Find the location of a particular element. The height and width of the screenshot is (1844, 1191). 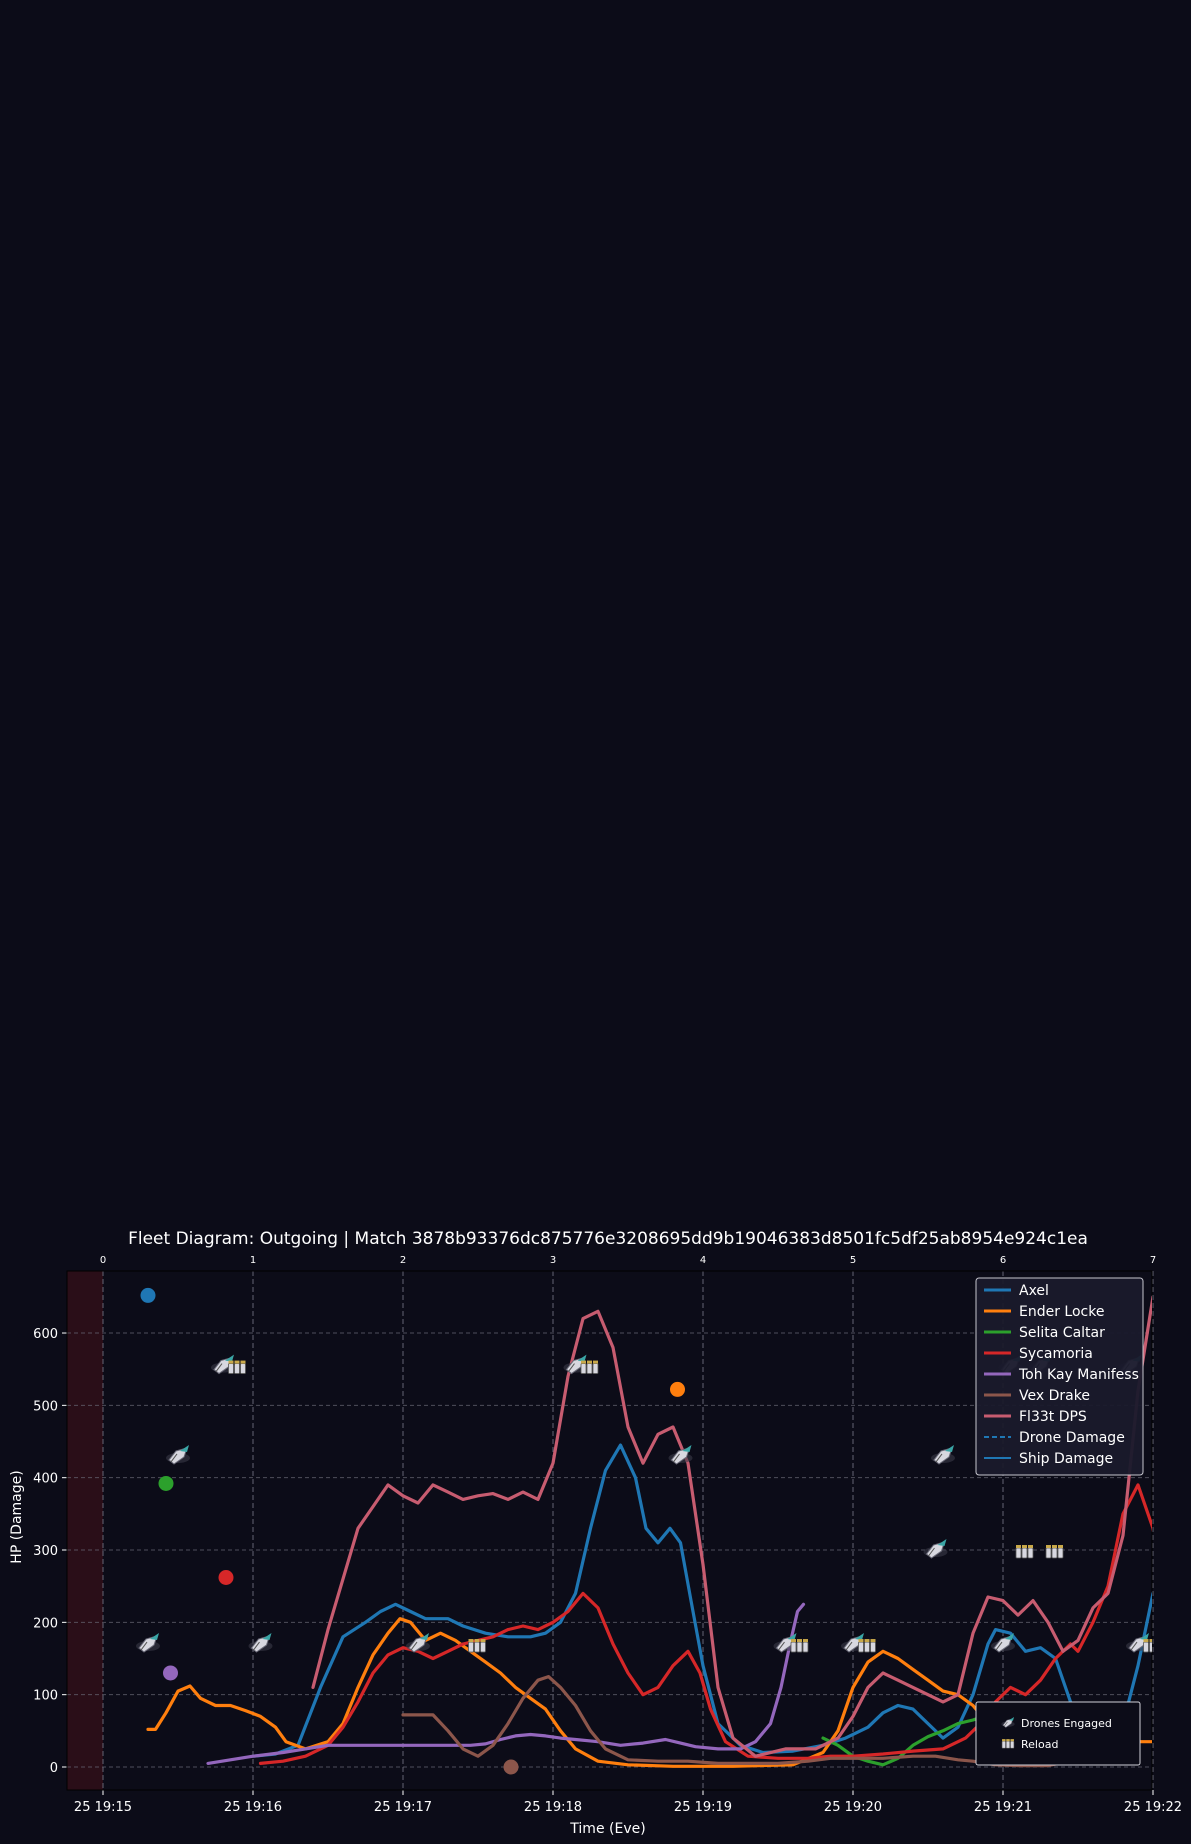

y-tick-label: 600 is located at coordinates (45, 1334).